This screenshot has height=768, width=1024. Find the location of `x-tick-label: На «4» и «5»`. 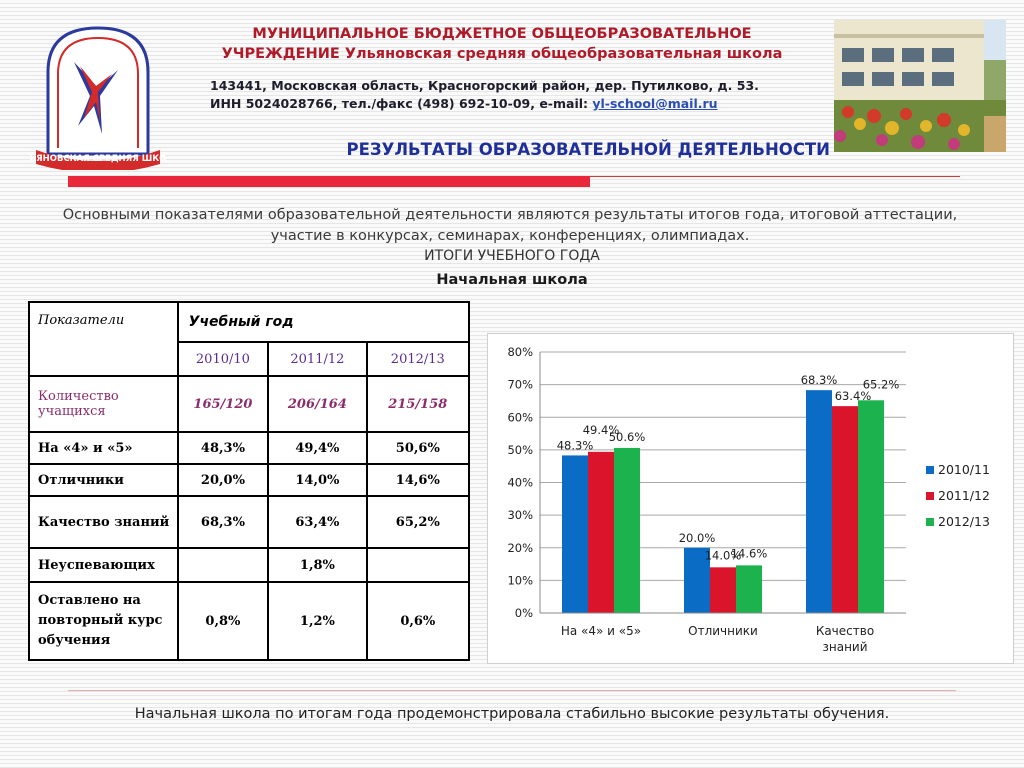

x-tick-label: На «4» и «5» is located at coordinates (601, 631).